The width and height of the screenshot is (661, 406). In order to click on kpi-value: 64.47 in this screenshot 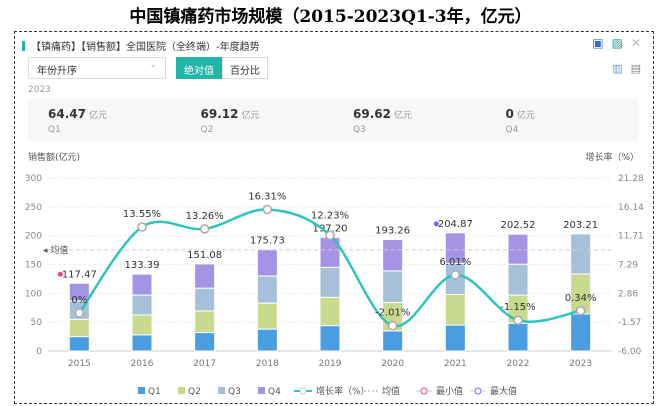, I will do `click(67, 114)`.